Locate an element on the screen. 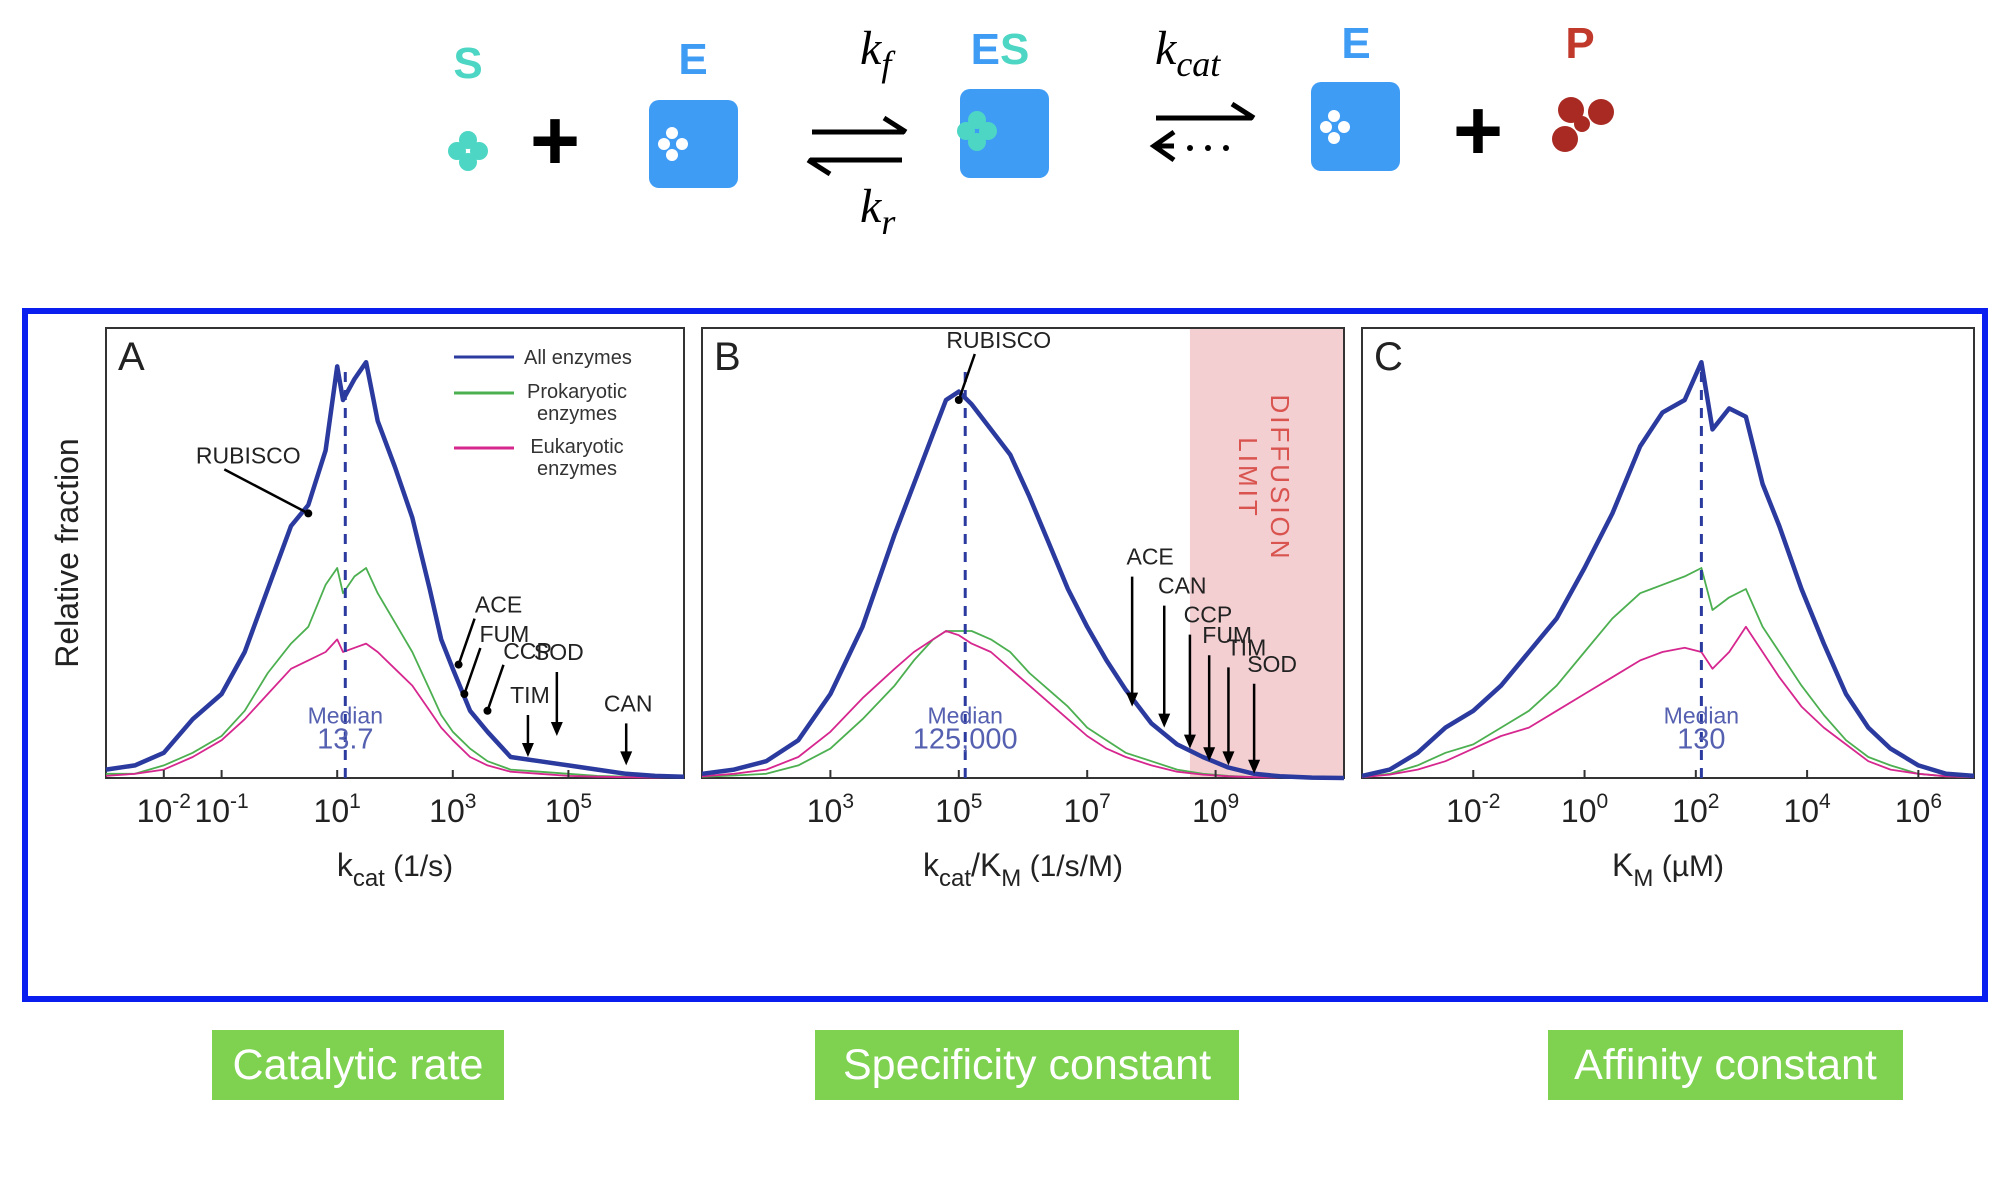 Image resolution: width=2016 pixels, height=1182 pixels. series-line-all-enzymes is located at coordinates (1023, 585).